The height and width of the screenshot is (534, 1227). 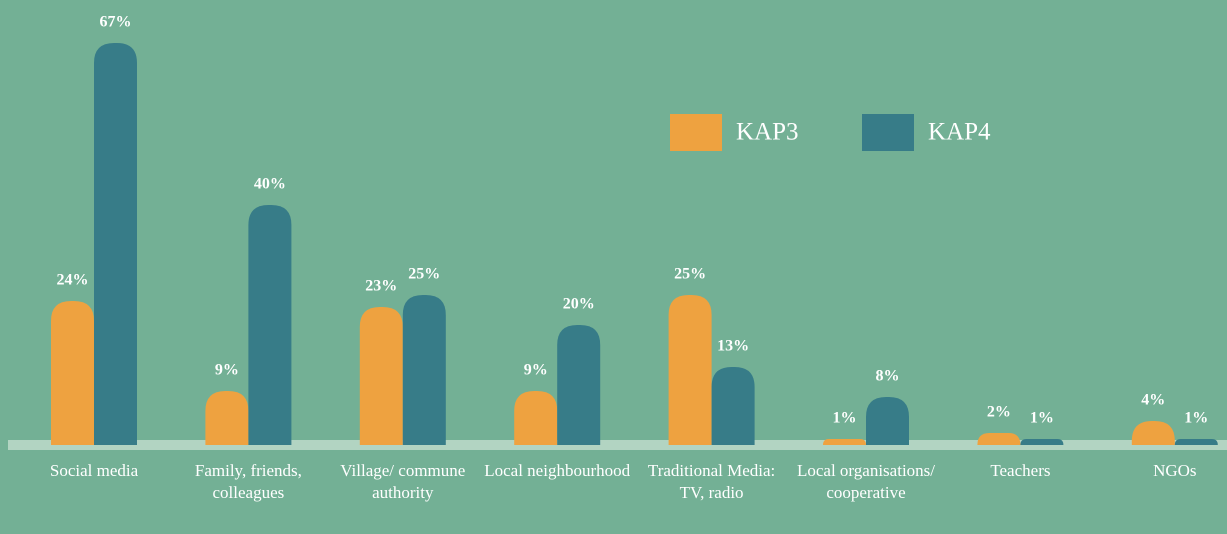 What do you see at coordinates (999, 412) in the screenshot?
I see `value-label: 2%` at bounding box center [999, 412].